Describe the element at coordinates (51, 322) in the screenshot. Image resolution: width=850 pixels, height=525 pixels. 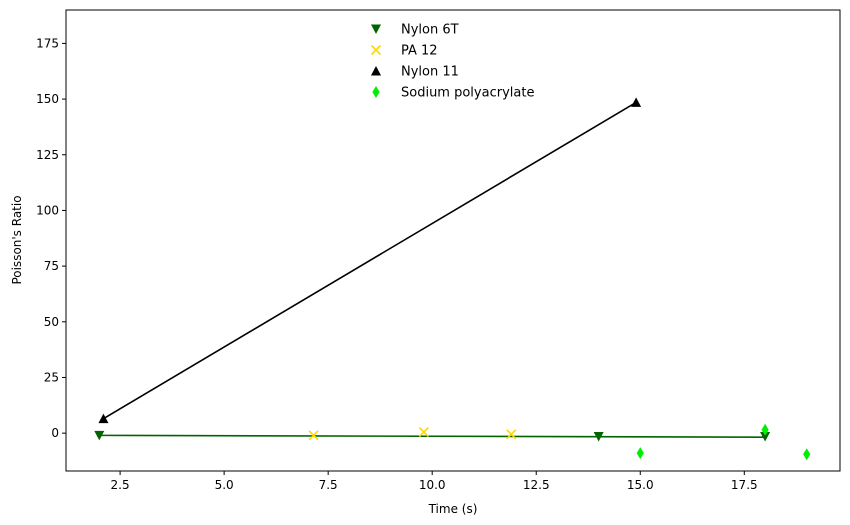
I see `y-tick-label-2: 50` at that location.